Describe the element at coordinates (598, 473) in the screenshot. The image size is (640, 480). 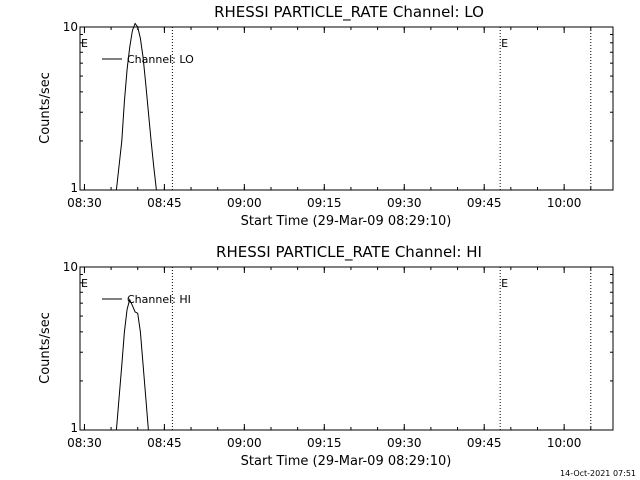
I see `footer-timestamp: 14-Oct-2021 07:51` at that location.